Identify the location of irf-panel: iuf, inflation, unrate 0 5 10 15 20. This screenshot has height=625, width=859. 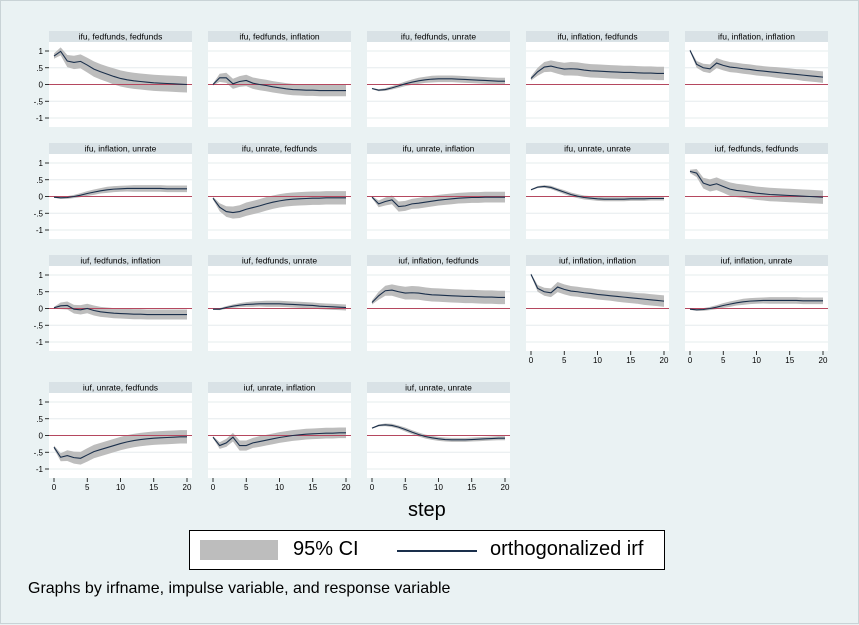
(756, 310).